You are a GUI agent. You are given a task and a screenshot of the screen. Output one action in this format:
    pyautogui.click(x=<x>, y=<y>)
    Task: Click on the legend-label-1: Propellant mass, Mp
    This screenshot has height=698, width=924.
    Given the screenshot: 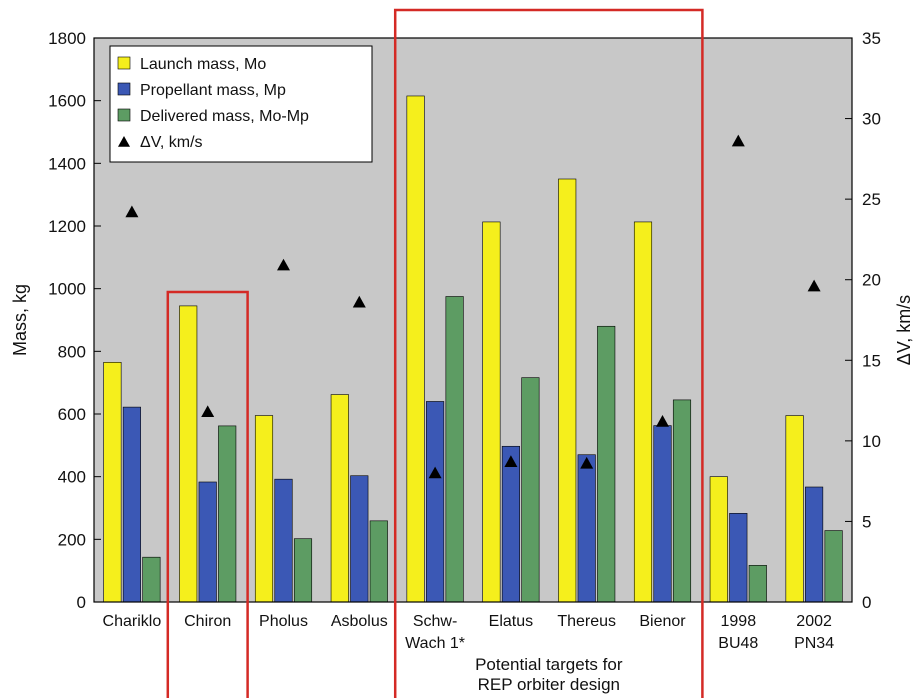 What is the action you would take?
    pyautogui.click(x=213, y=90)
    